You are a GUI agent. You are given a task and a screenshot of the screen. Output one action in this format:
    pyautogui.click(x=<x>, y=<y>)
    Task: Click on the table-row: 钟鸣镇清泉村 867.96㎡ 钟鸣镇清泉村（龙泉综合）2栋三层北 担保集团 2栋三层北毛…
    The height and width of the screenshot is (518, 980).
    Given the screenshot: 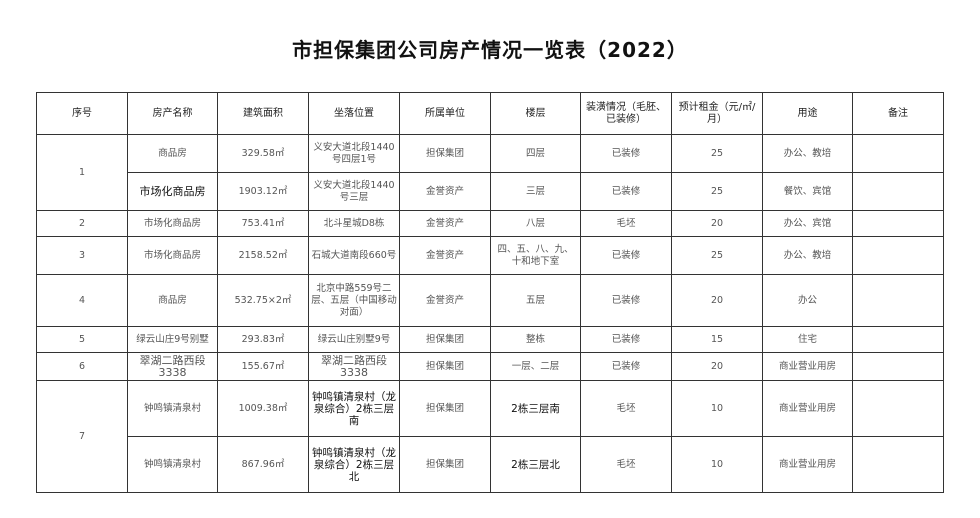 What is the action you would take?
    pyautogui.click(x=490, y=464)
    